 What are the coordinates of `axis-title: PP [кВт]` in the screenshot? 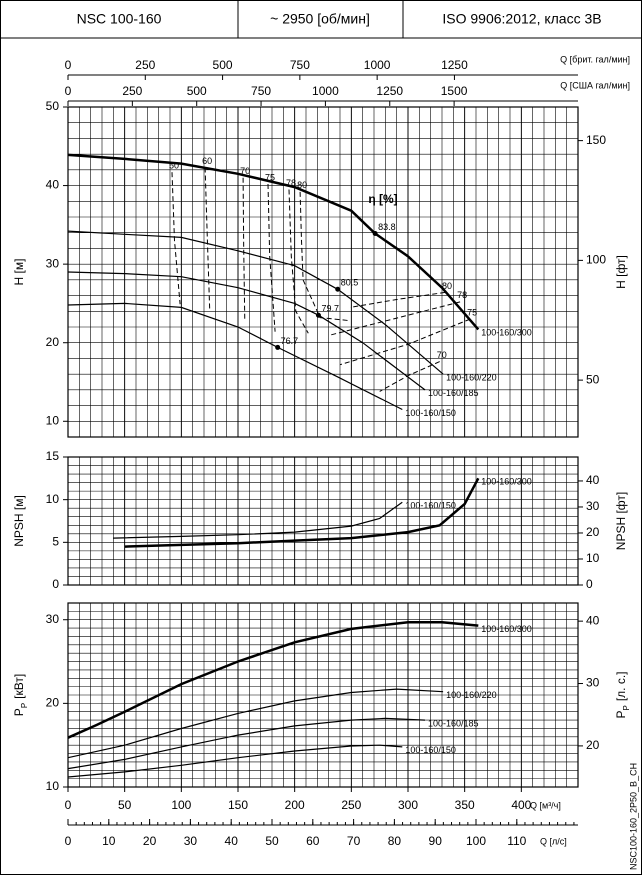 It's located at (20, 695).